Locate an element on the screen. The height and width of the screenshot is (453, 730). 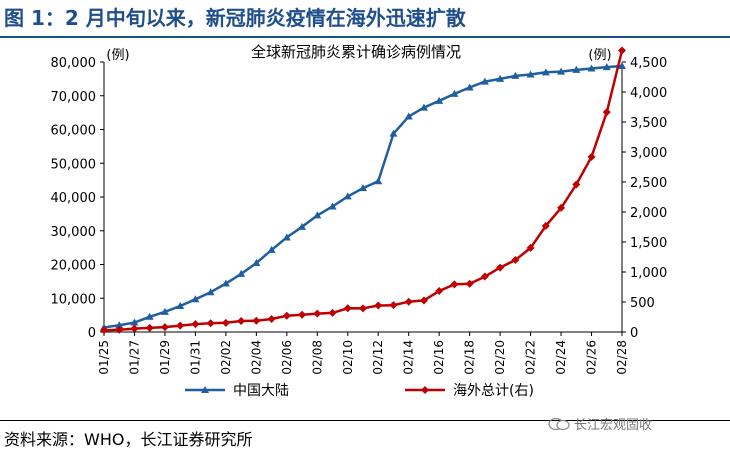
right-tick-label: 1,500 is located at coordinates (648, 243).